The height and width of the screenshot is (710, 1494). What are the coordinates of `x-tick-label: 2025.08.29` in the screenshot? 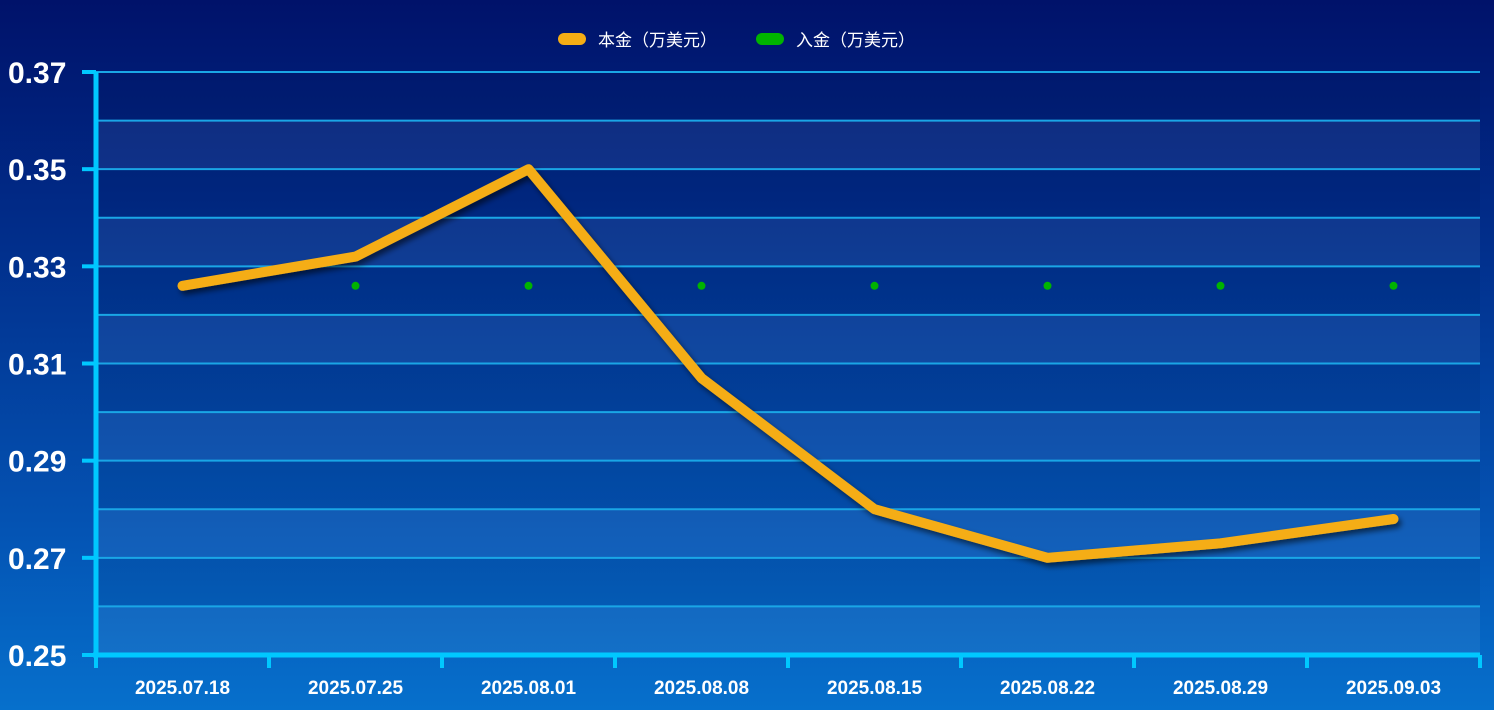 It's located at (1220, 688).